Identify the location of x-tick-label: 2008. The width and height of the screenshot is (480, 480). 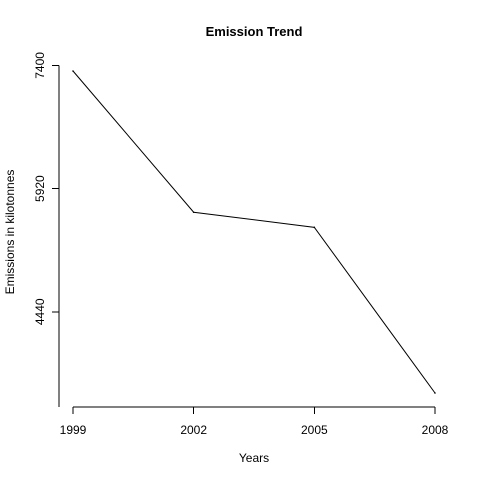
(435, 430).